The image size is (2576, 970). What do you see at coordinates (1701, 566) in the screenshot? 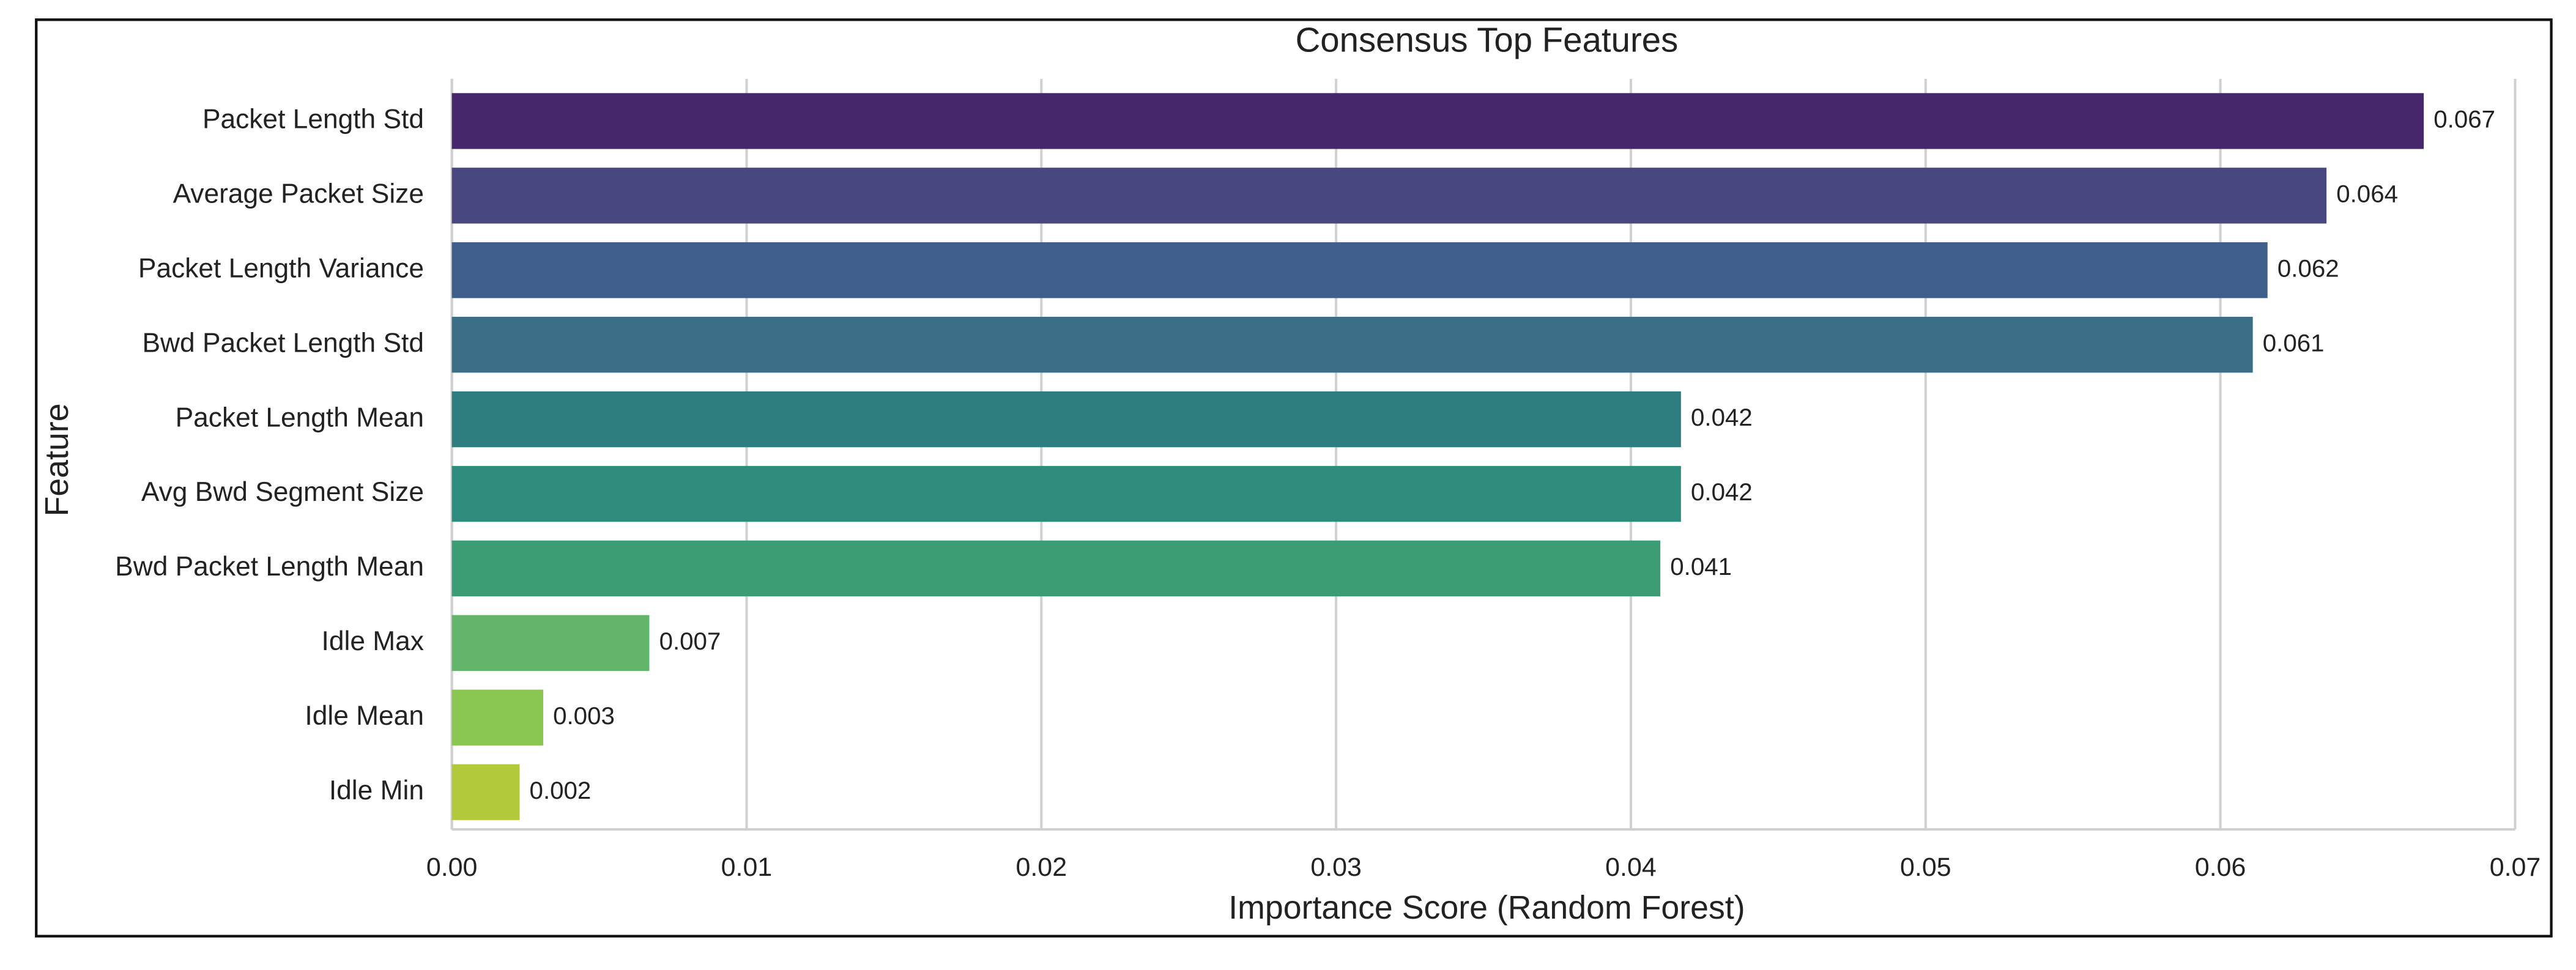
I see `value-label: 0.041` at bounding box center [1701, 566].